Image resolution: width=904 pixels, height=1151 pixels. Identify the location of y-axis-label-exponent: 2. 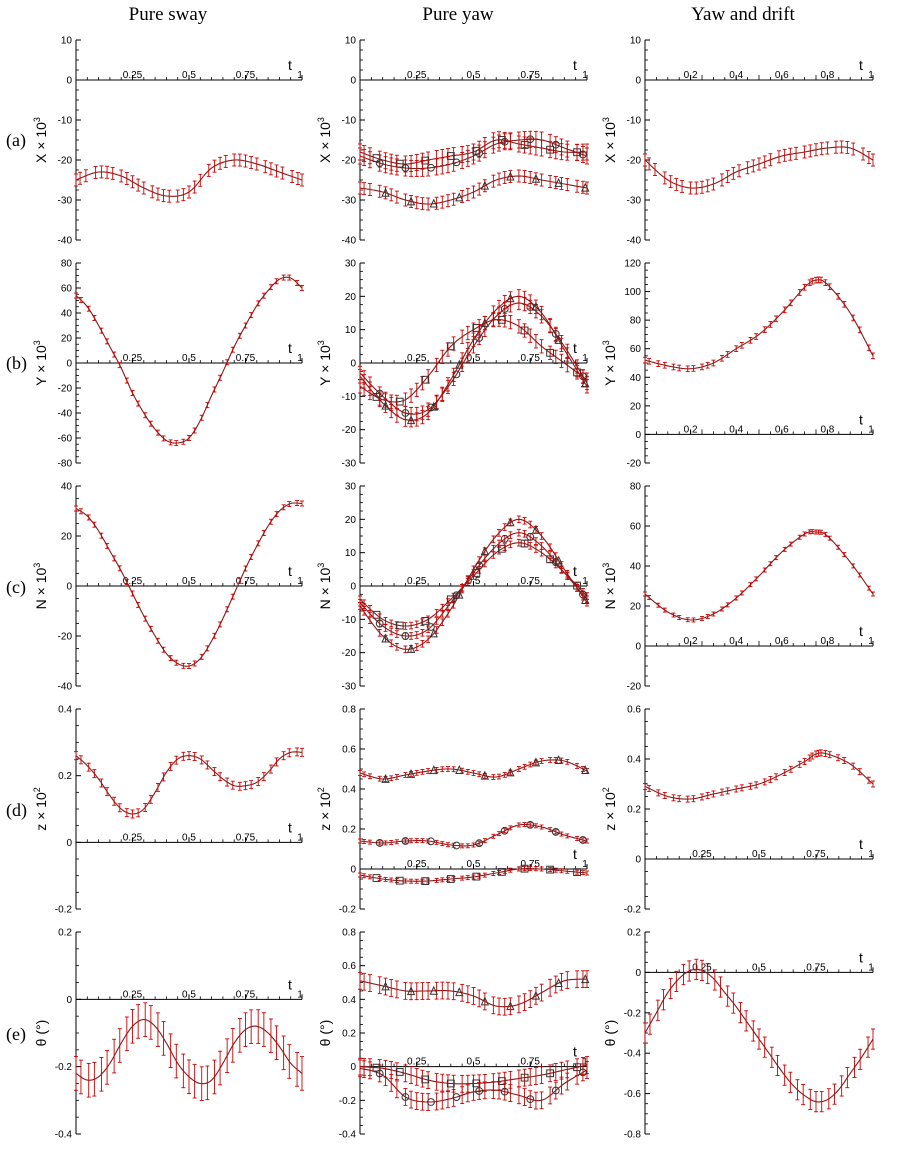
(321, 789).